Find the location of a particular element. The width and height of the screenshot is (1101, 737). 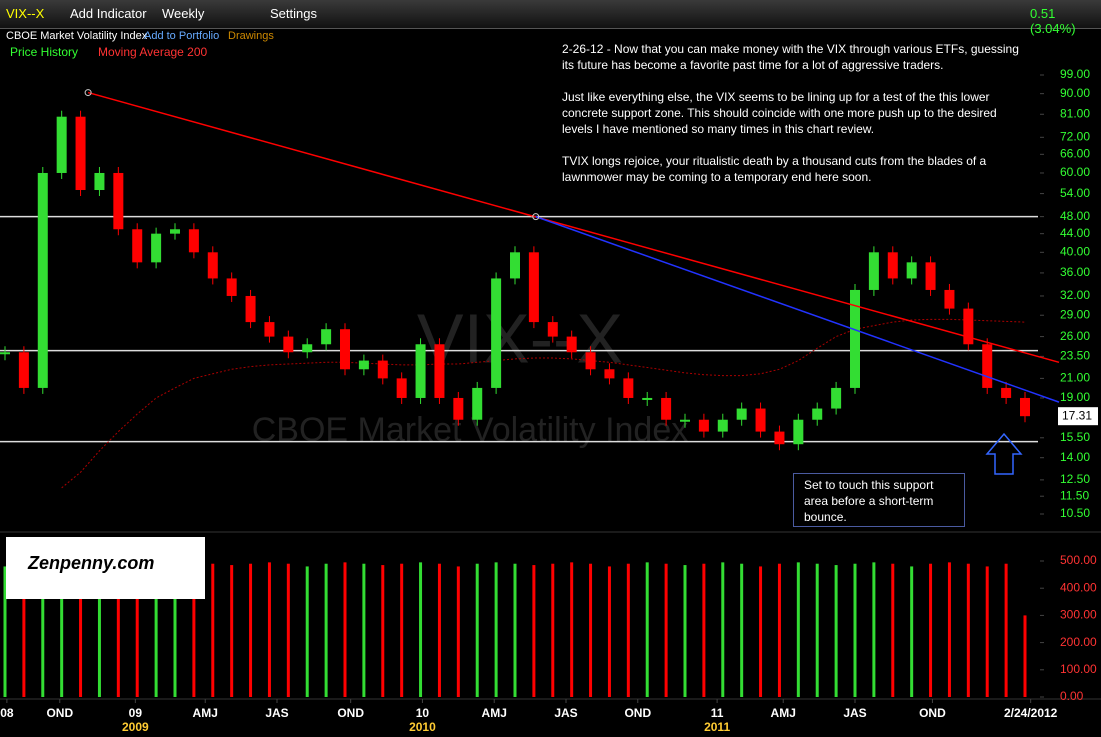

x-tick-label: JAS is located at coordinates (565, 713).